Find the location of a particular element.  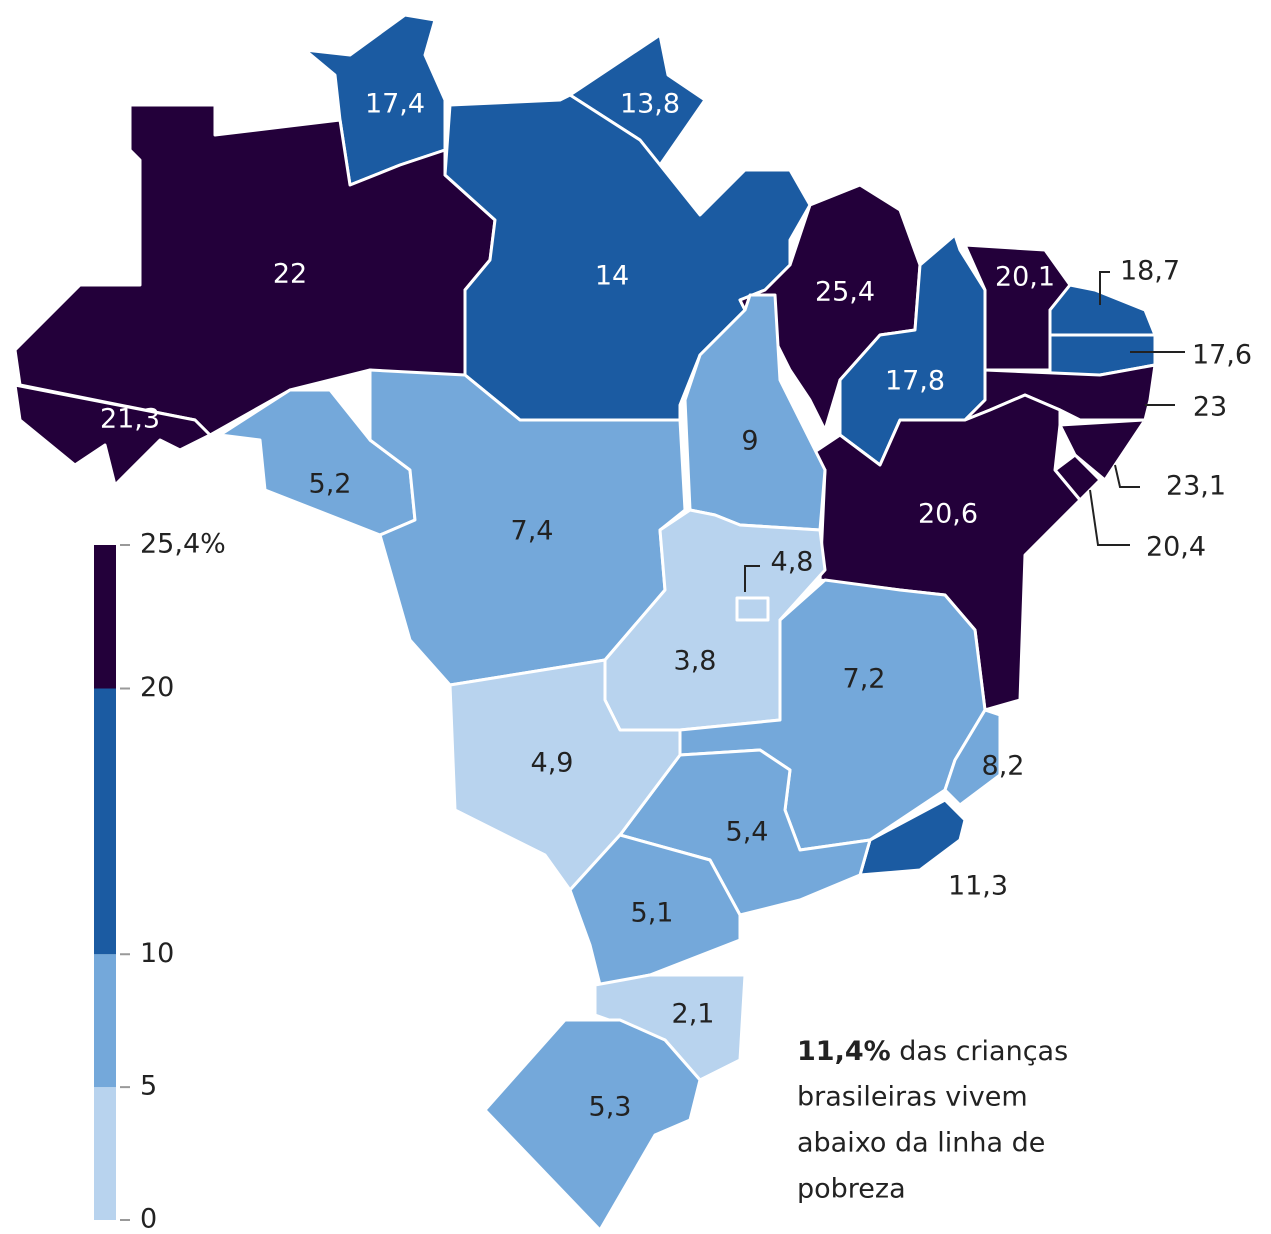

state-value-label: 9 is located at coordinates (749, 441).